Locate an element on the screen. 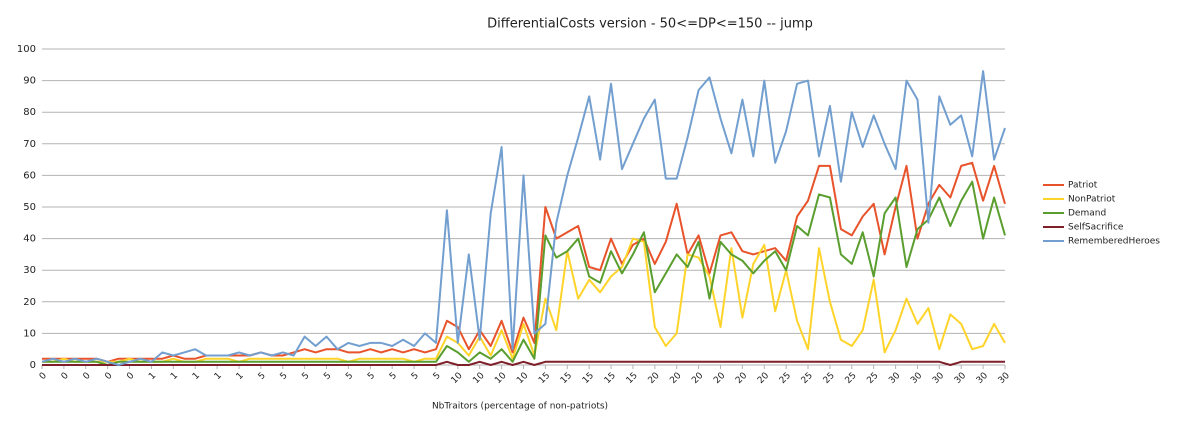 The image size is (1177, 429). y-tick-label: 40 is located at coordinates (29, 239).